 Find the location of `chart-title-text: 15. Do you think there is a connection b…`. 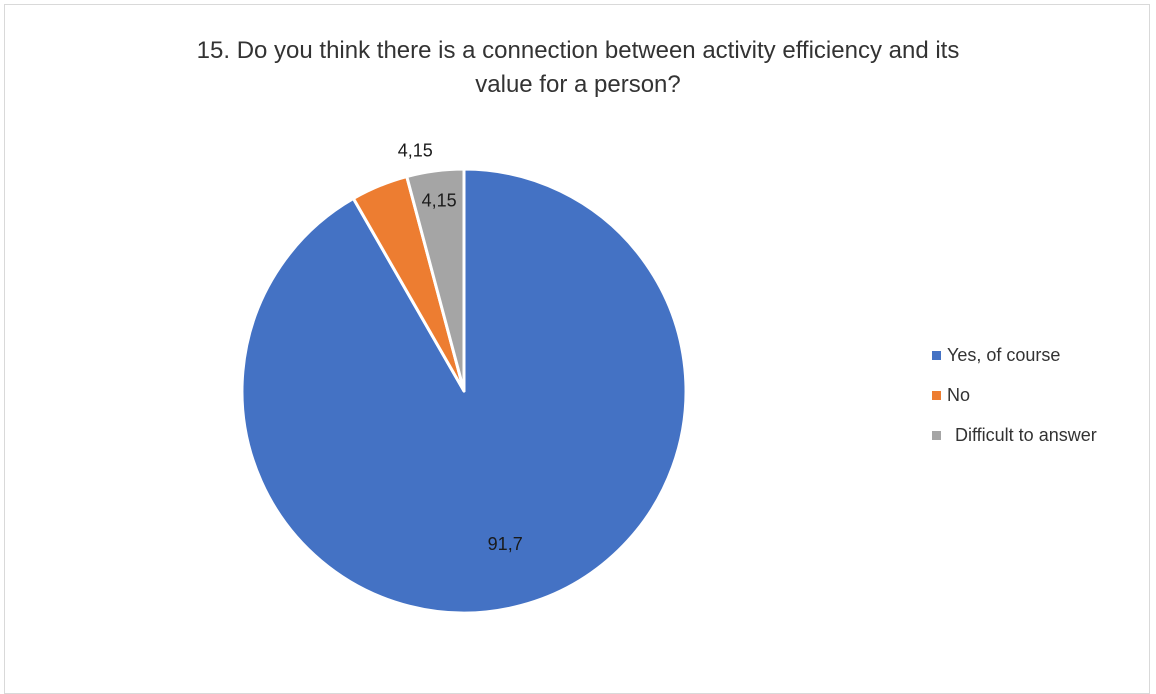

chart-title-text: 15. Do you think there is a connection b… is located at coordinates (578, 67).